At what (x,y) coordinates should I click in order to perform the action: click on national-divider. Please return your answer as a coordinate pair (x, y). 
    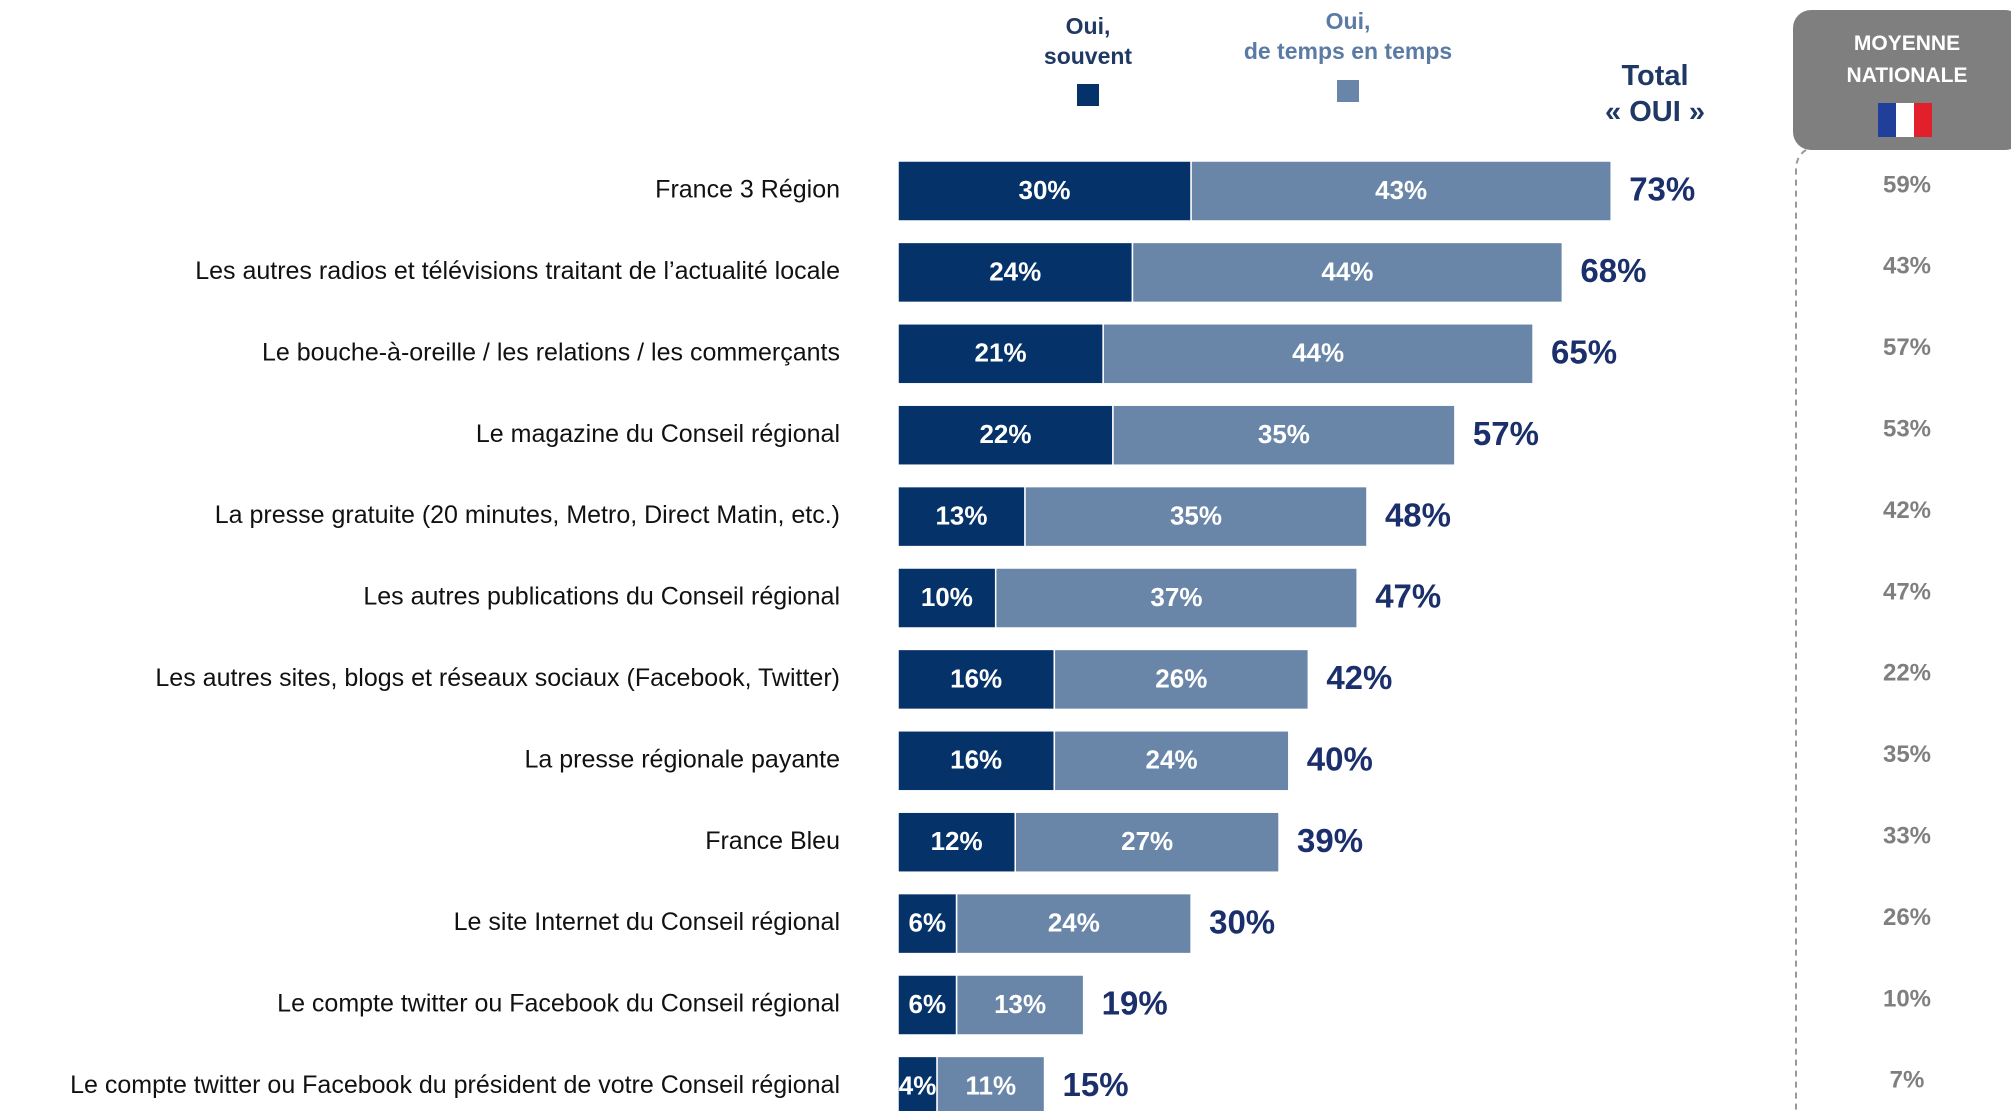
    Looking at the image, I should click on (1801, 630).